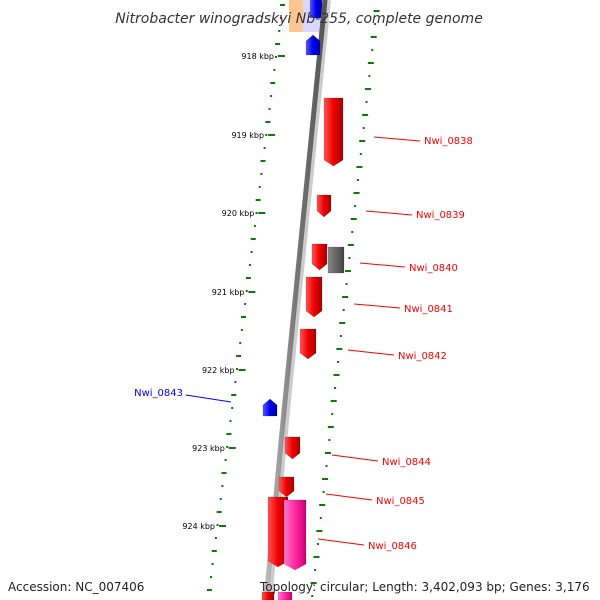 This screenshot has height=600, width=600. Describe the element at coordinates (433, 268) in the screenshot. I see `gene-label-nwi_0840: Nwi_0840` at that location.